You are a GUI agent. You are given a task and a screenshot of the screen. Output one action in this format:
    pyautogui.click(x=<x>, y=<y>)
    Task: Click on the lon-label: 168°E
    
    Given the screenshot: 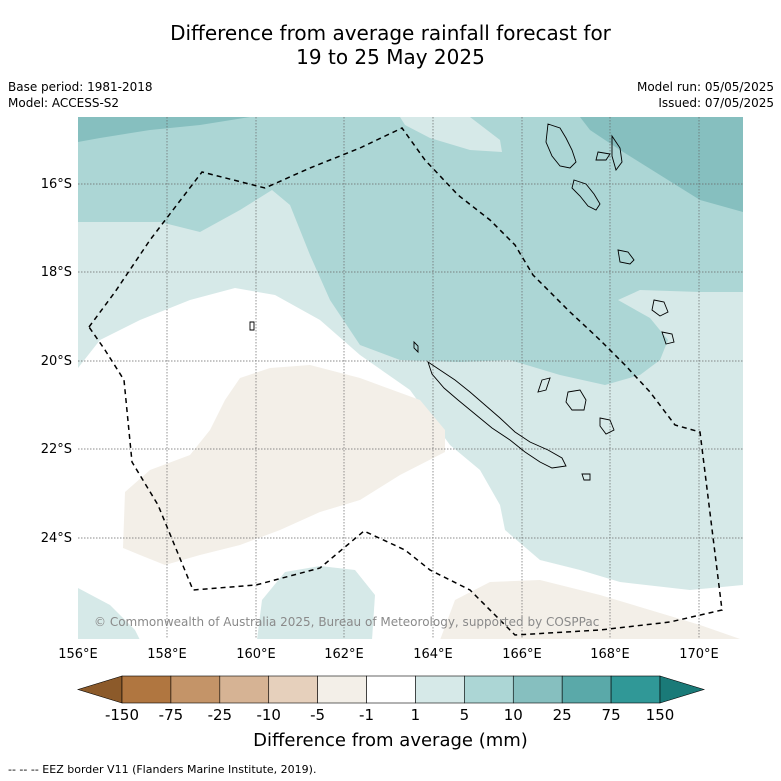 What is the action you would take?
    pyautogui.click(x=610, y=654)
    